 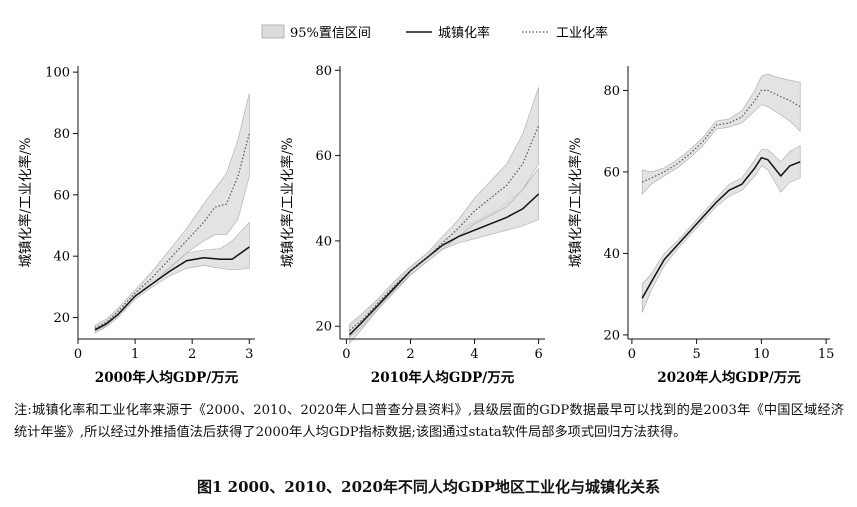 I want to click on x-tick-label: 5, so click(x=696, y=354).